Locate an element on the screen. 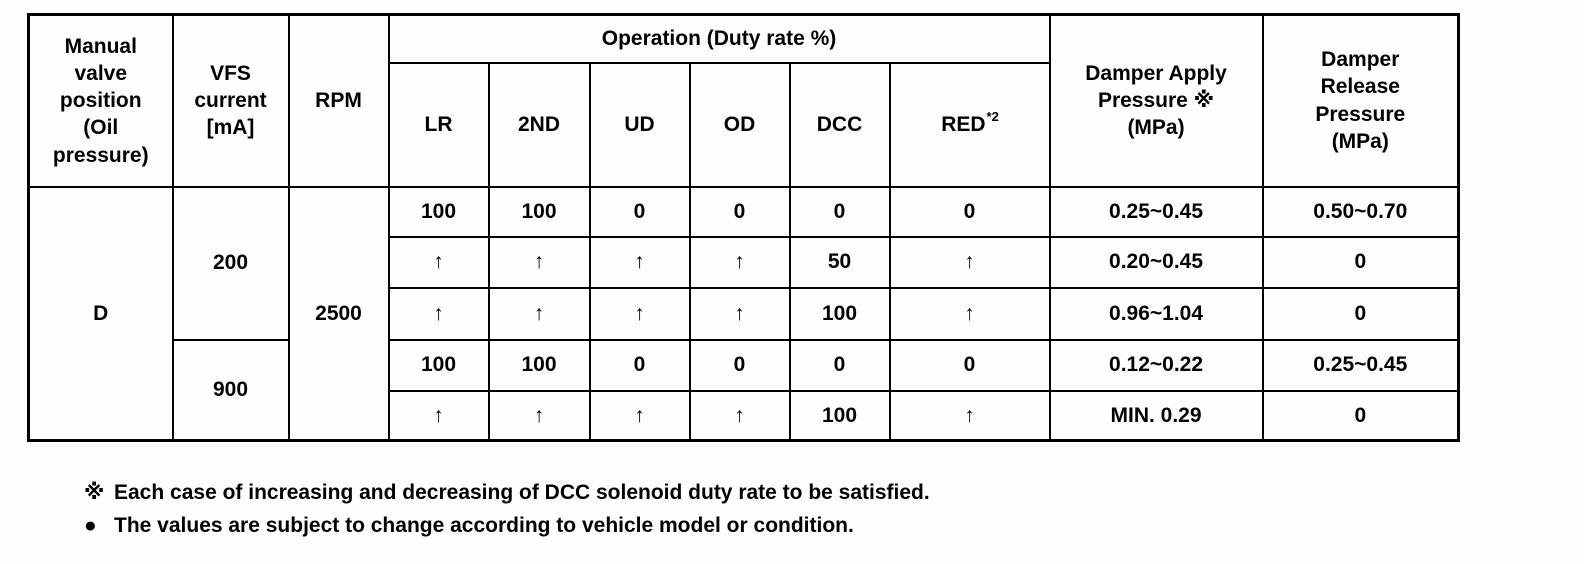 This screenshot has width=1584, height=564. table-row: ↑ ↑ ↑ ↑ 50 ↑ 0.20~0.45 0 is located at coordinates (744, 262).